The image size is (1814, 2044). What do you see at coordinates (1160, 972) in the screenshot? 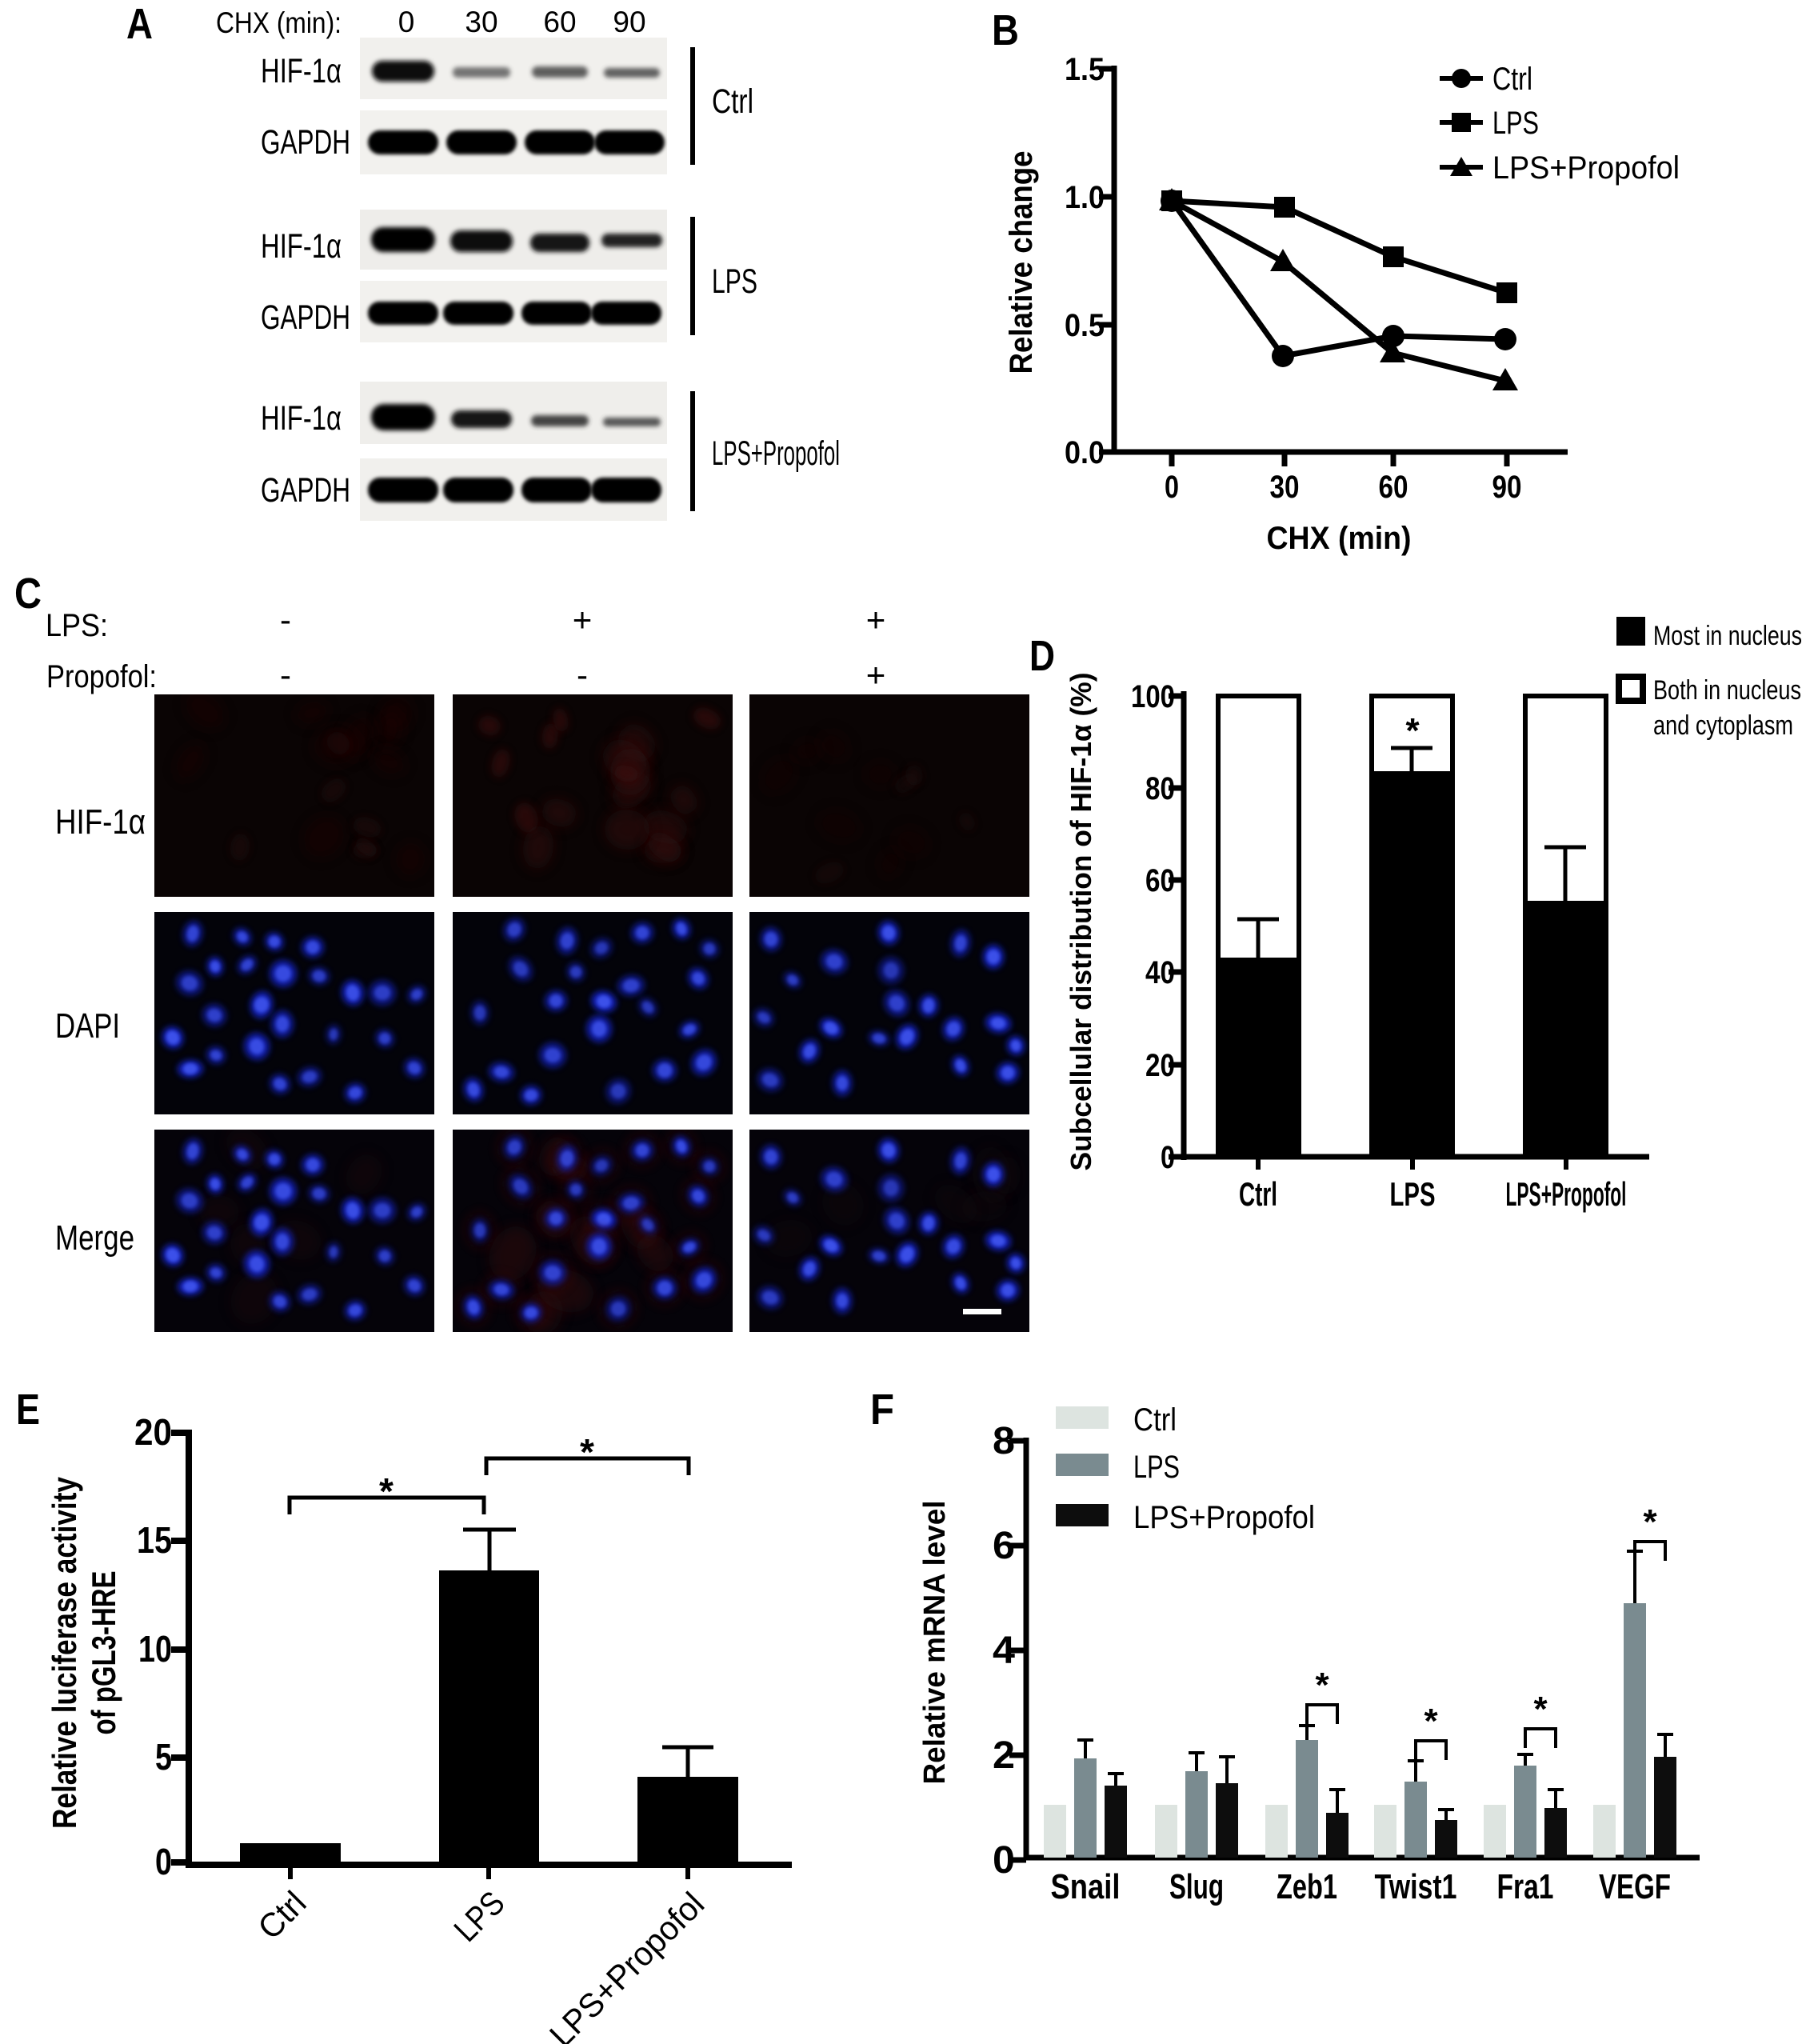
I see `svg-text: 40` at bounding box center [1160, 972].